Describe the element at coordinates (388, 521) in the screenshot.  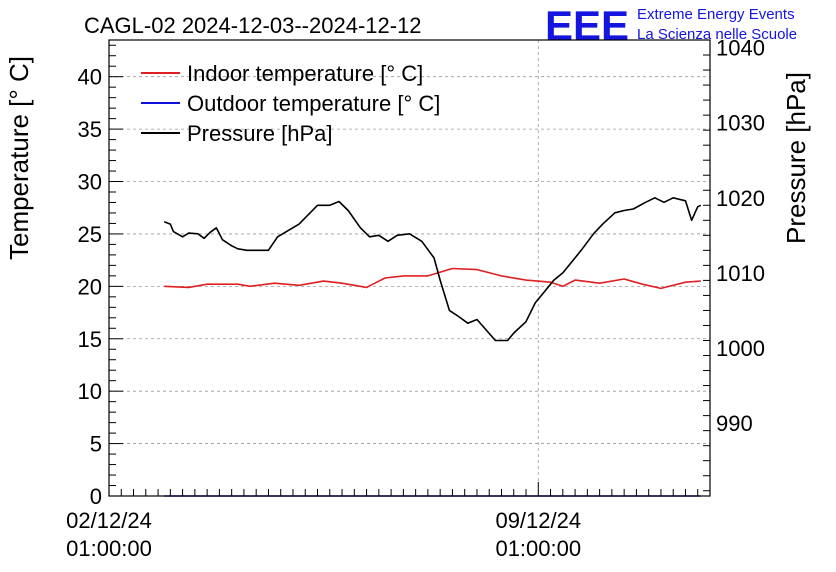
I see `x-axis: 02/12/24 01:00:00 09/12/24 01:00:00` at that location.